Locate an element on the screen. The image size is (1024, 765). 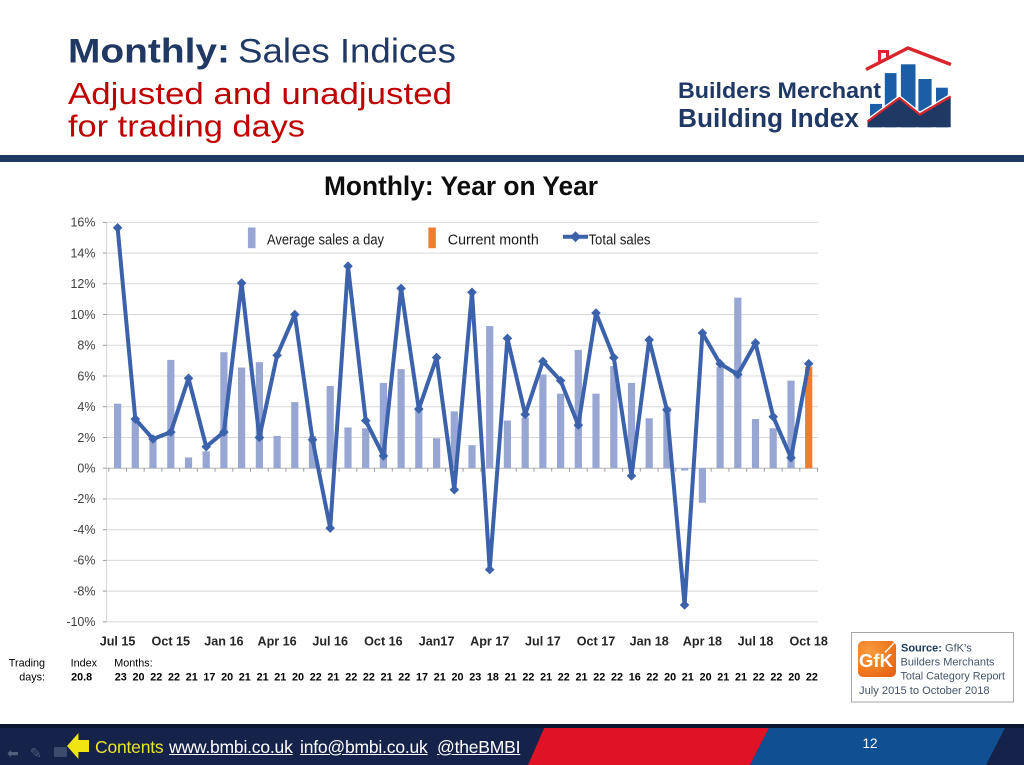
svg-text: Average sales a day is located at coordinates (326, 241).